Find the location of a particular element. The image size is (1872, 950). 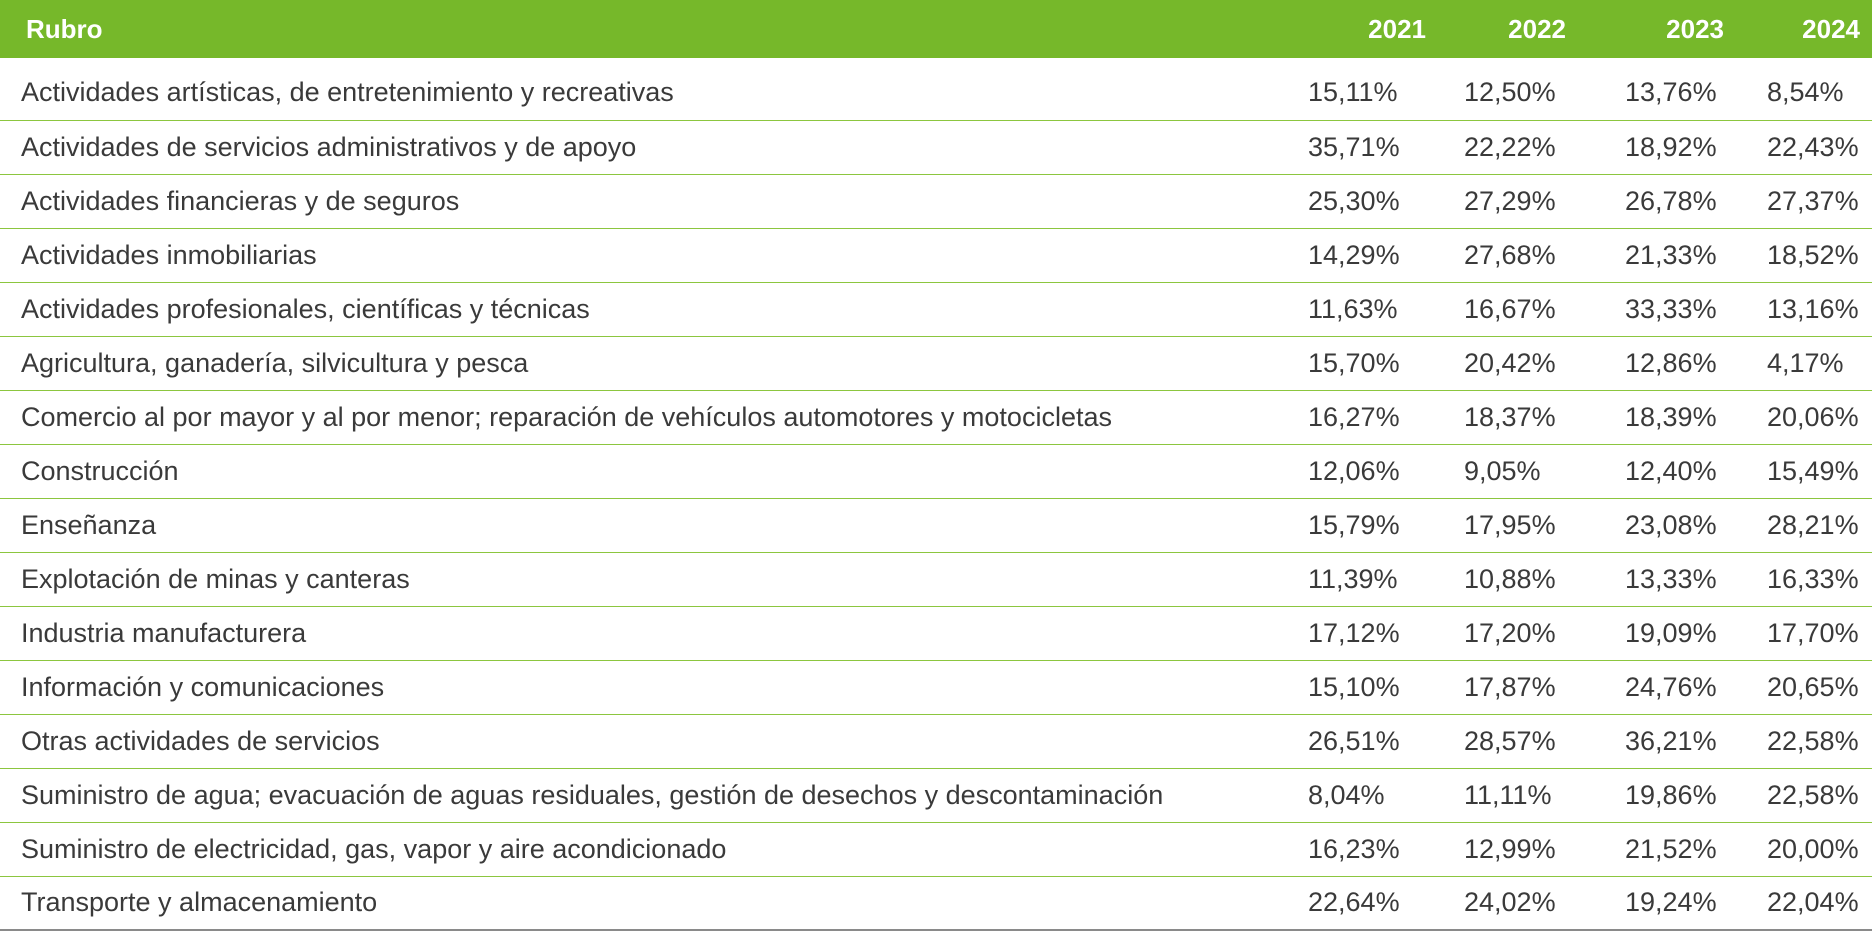

value-cell-2023: 13,33% is located at coordinates (1671, 578).